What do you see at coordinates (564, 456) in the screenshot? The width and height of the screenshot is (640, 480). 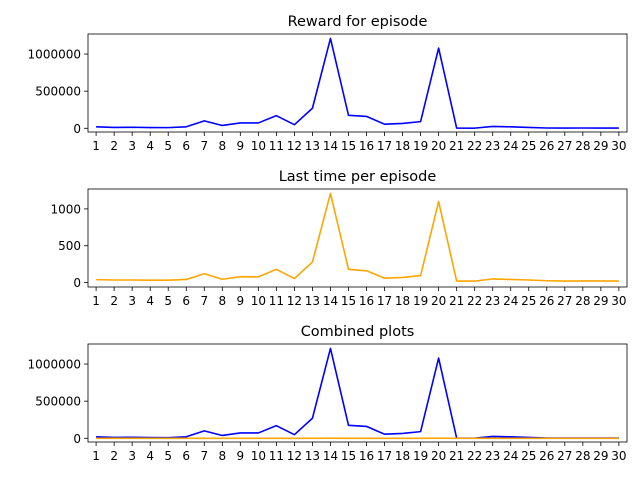 I see `x-tick-label: 27` at bounding box center [564, 456].